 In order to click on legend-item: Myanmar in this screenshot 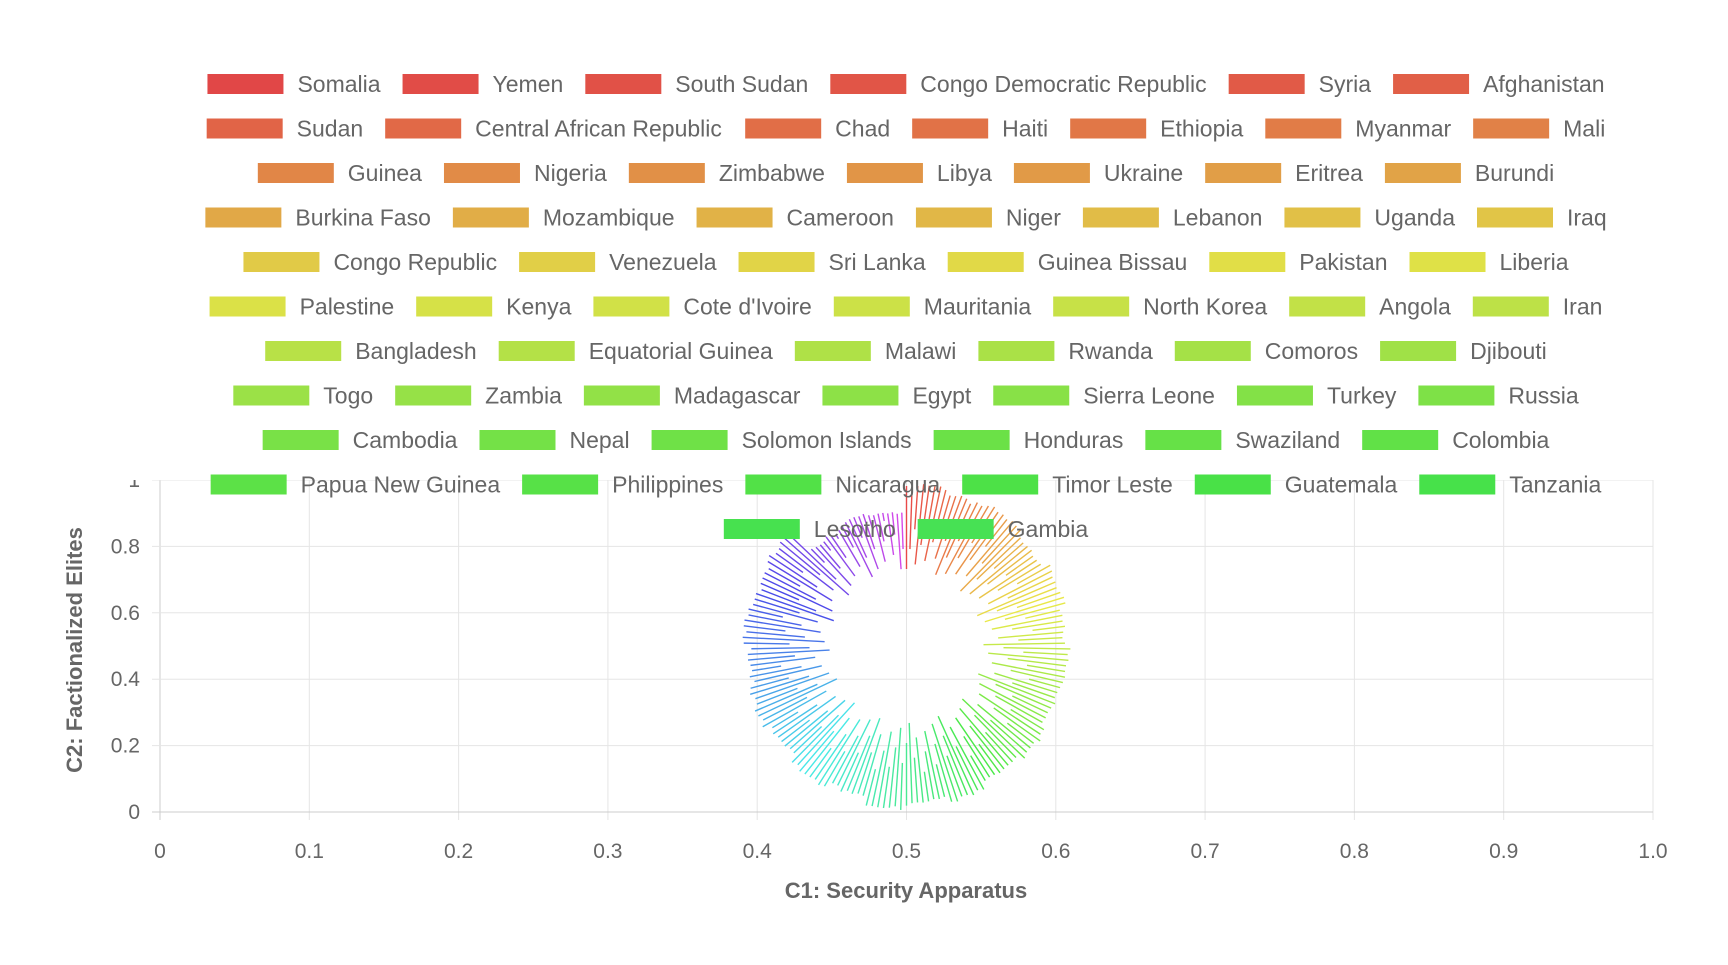, I will do `click(1358, 129)`.